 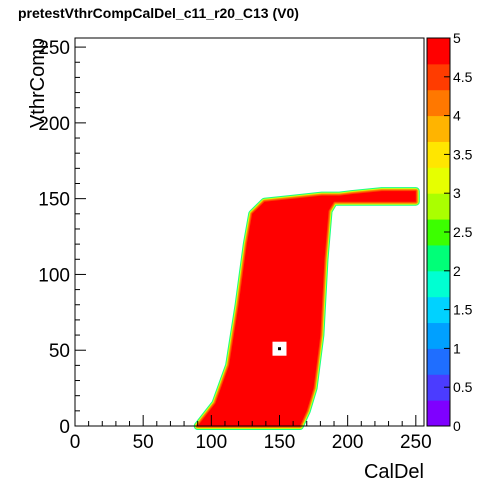 What do you see at coordinates (463, 310) in the screenshot?
I see `palette-tick-label: 1.5` at bounding box center [463, 310].